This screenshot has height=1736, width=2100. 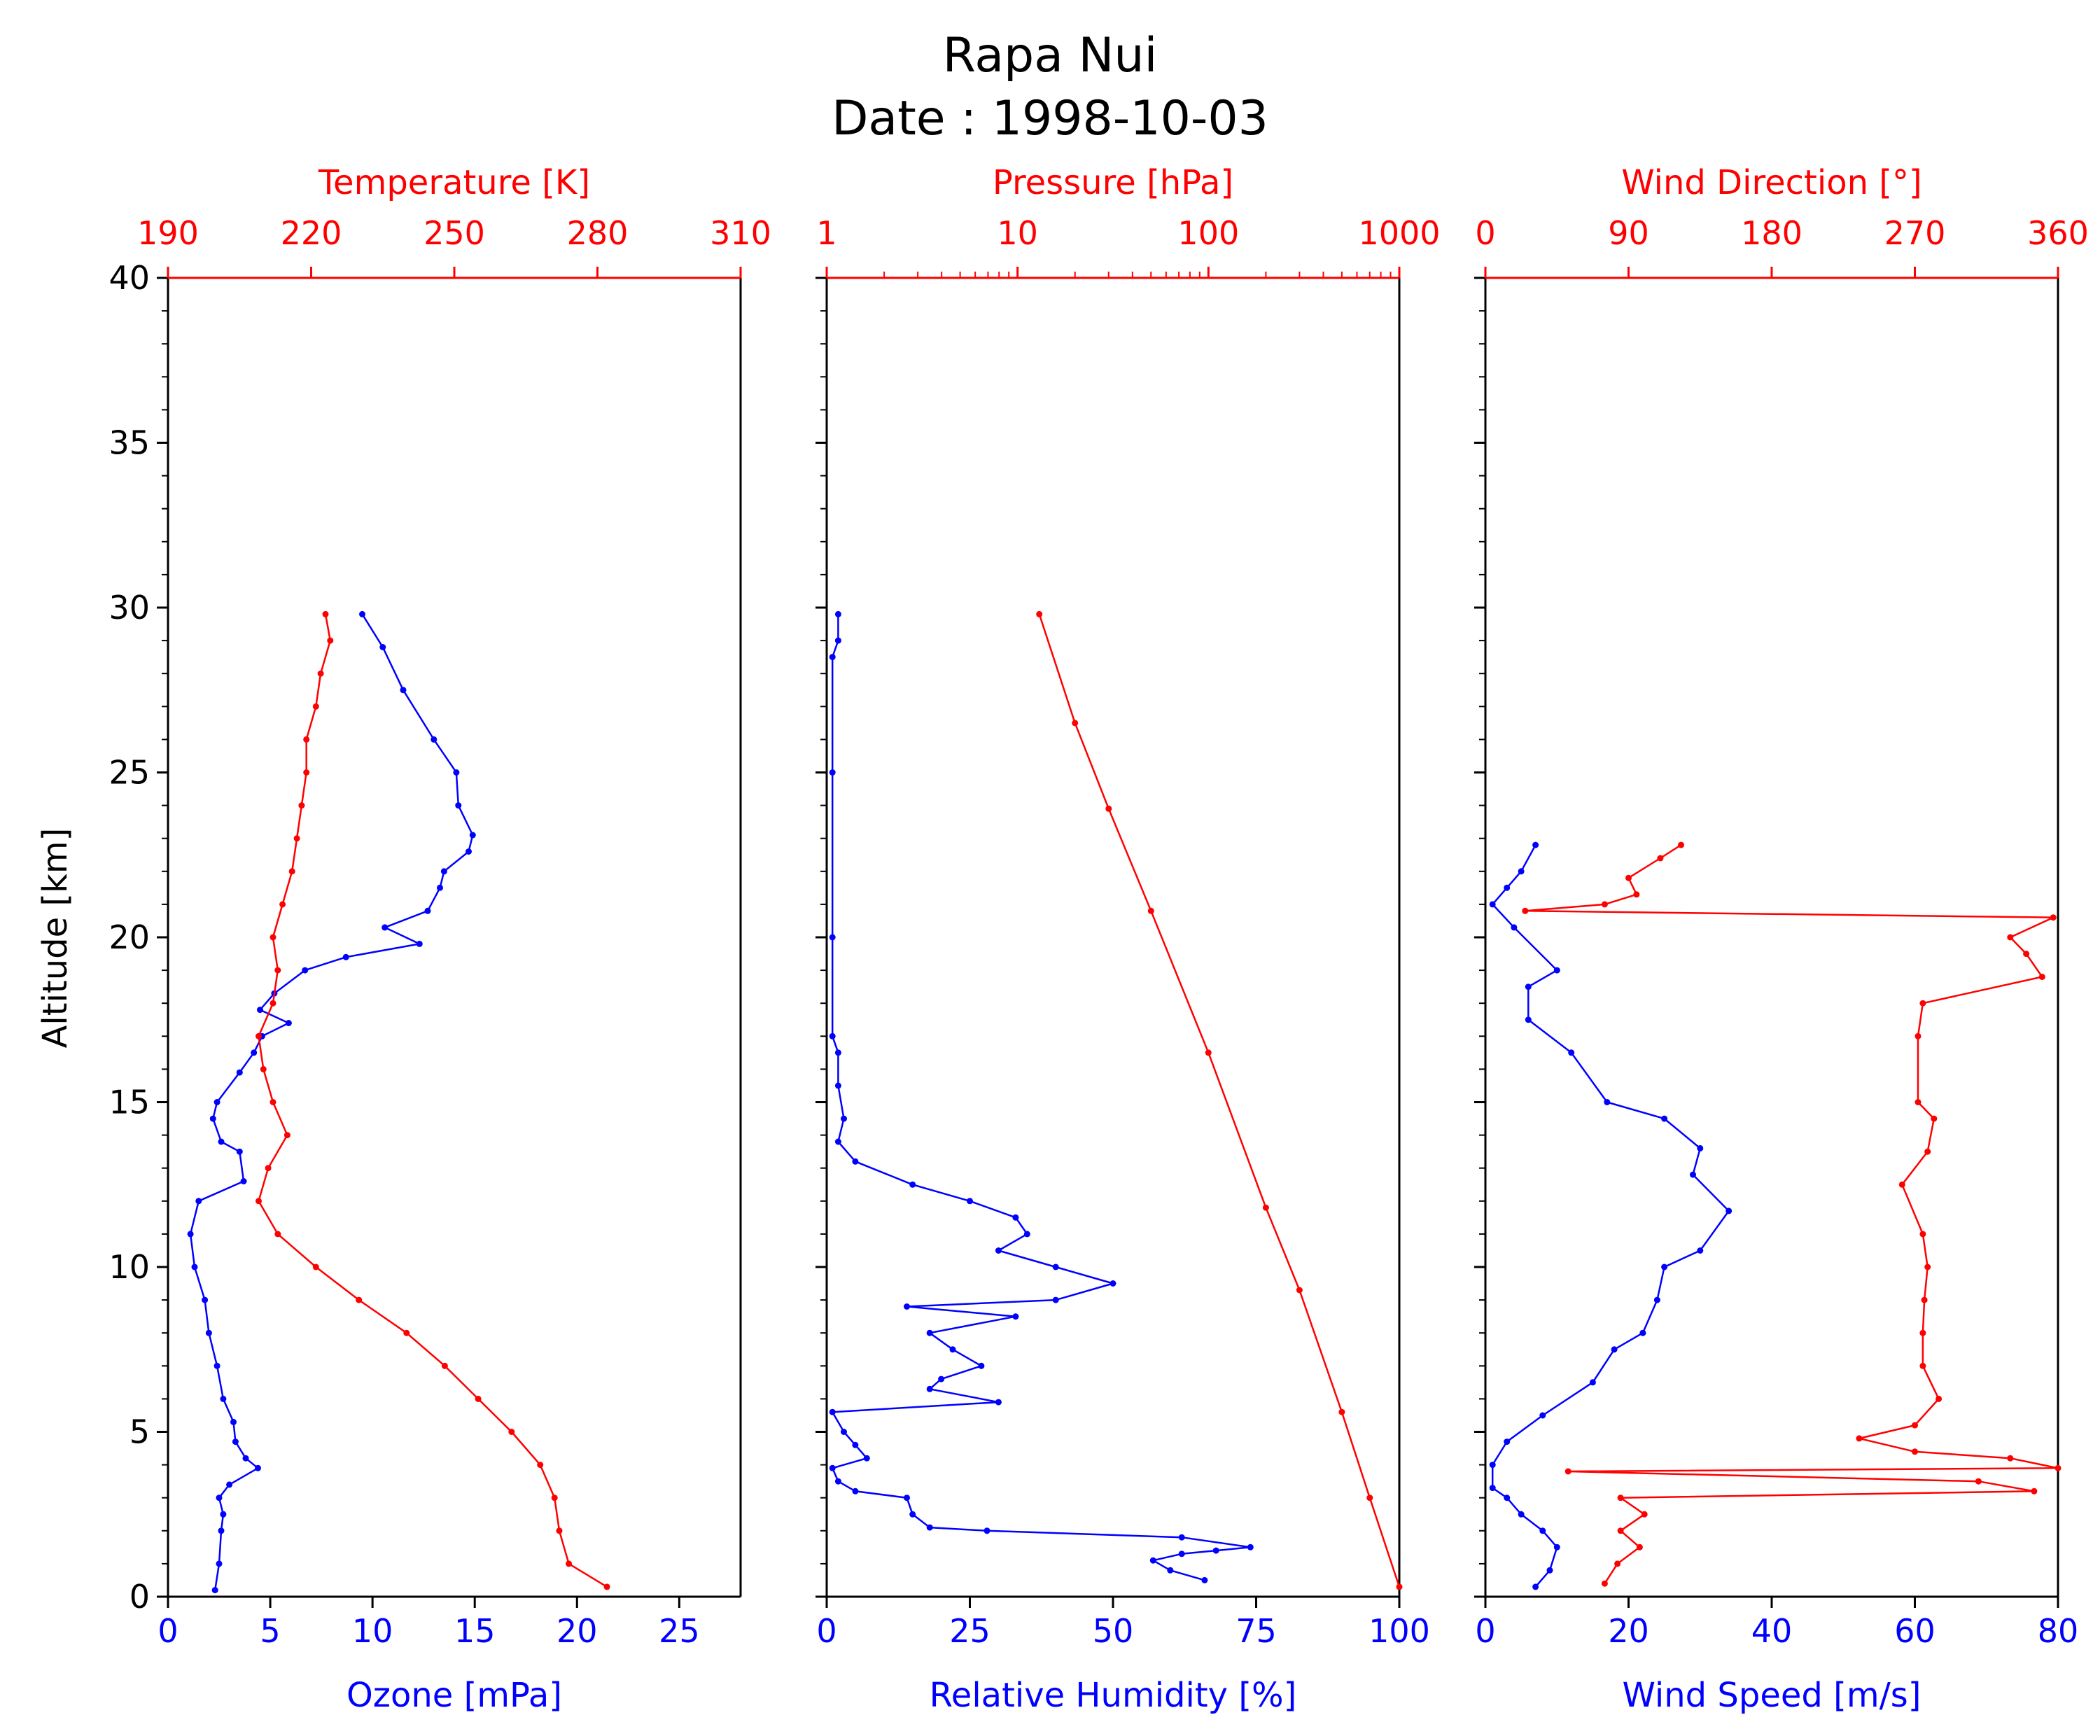 What do you see at coordinates (577, 1631) in the screenshot?
I see `bottom-tick-label: 20` at bounding box center [577, 1631].